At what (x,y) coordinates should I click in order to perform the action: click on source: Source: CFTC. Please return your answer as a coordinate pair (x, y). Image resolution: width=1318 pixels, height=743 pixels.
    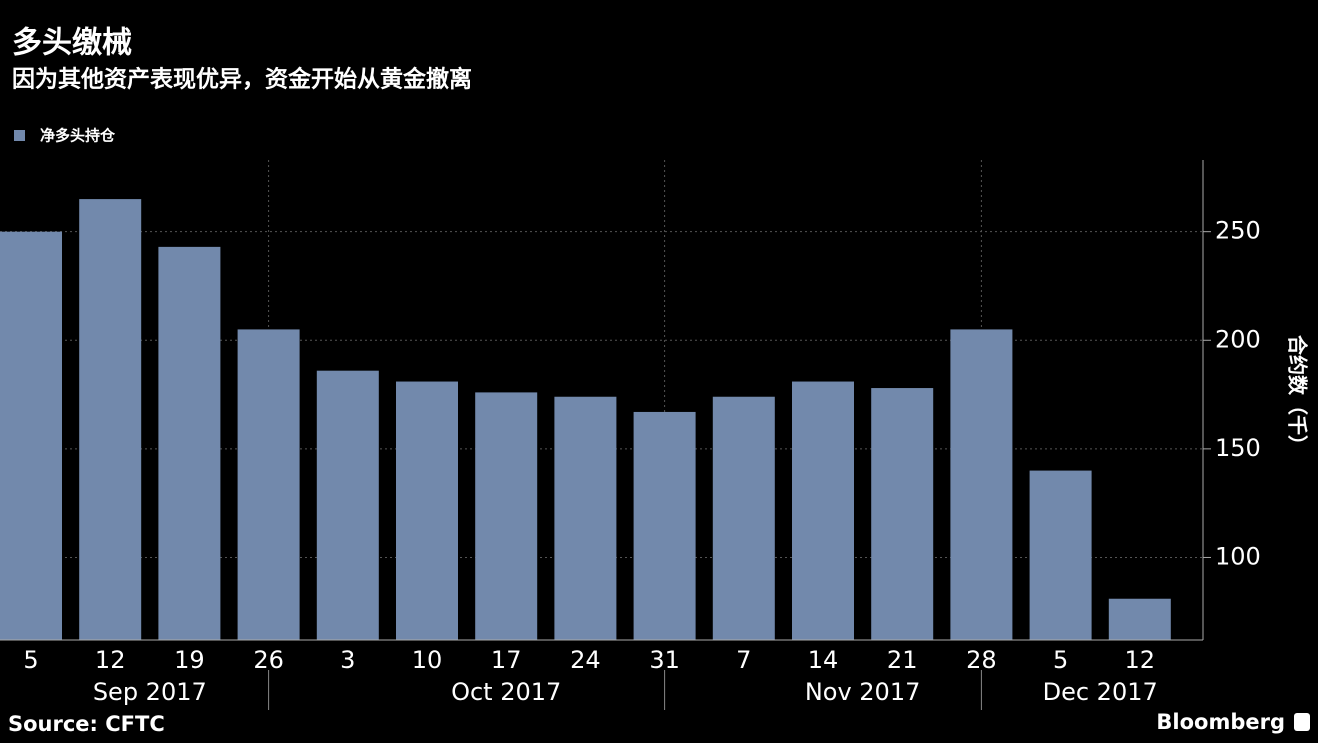
    Looking at the image, I should click on (86, 724).